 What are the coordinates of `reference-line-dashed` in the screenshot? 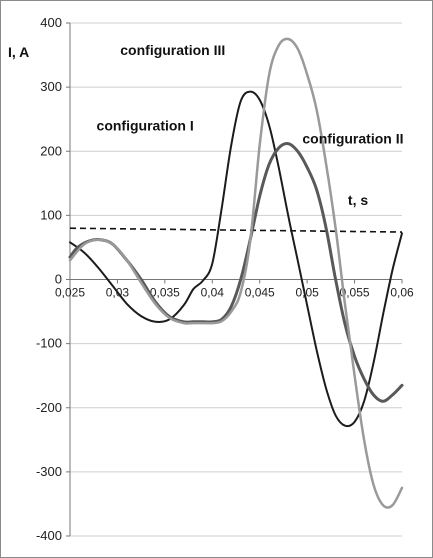 It's located at (236, 230).